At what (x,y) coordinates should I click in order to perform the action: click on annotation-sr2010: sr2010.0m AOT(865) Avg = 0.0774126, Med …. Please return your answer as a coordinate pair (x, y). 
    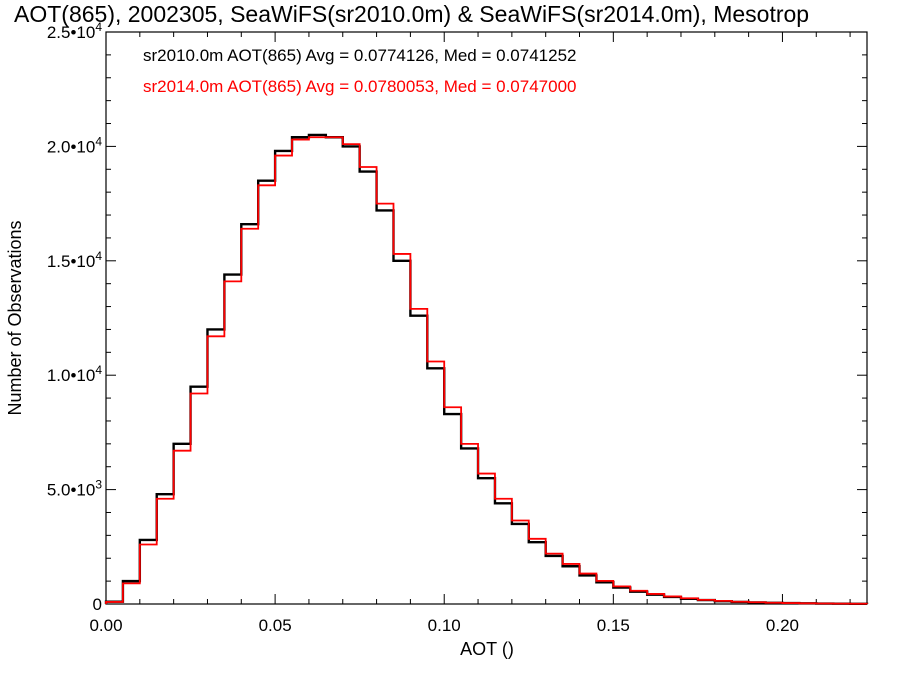
    Looking at the image, I should click on (360, 55).